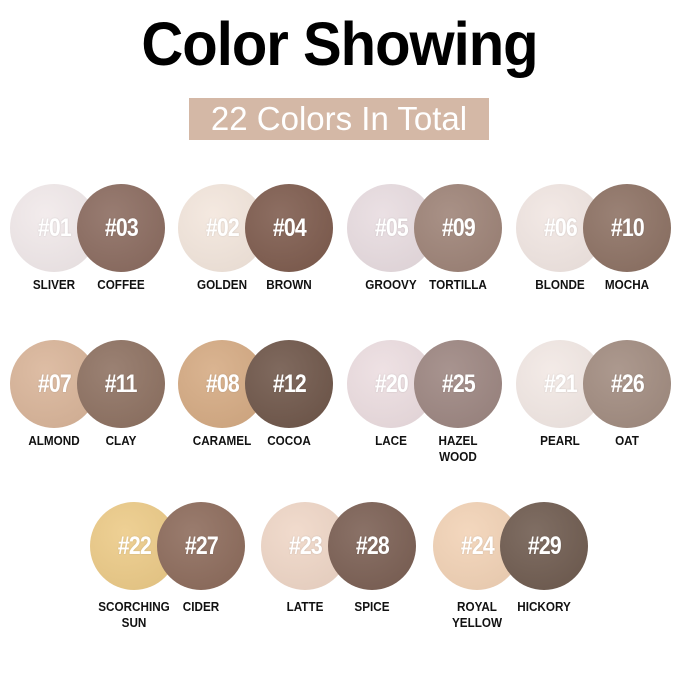 This screenshot has width=679, height=679. I want to click on swatch-code: #12, so click(289, 383).